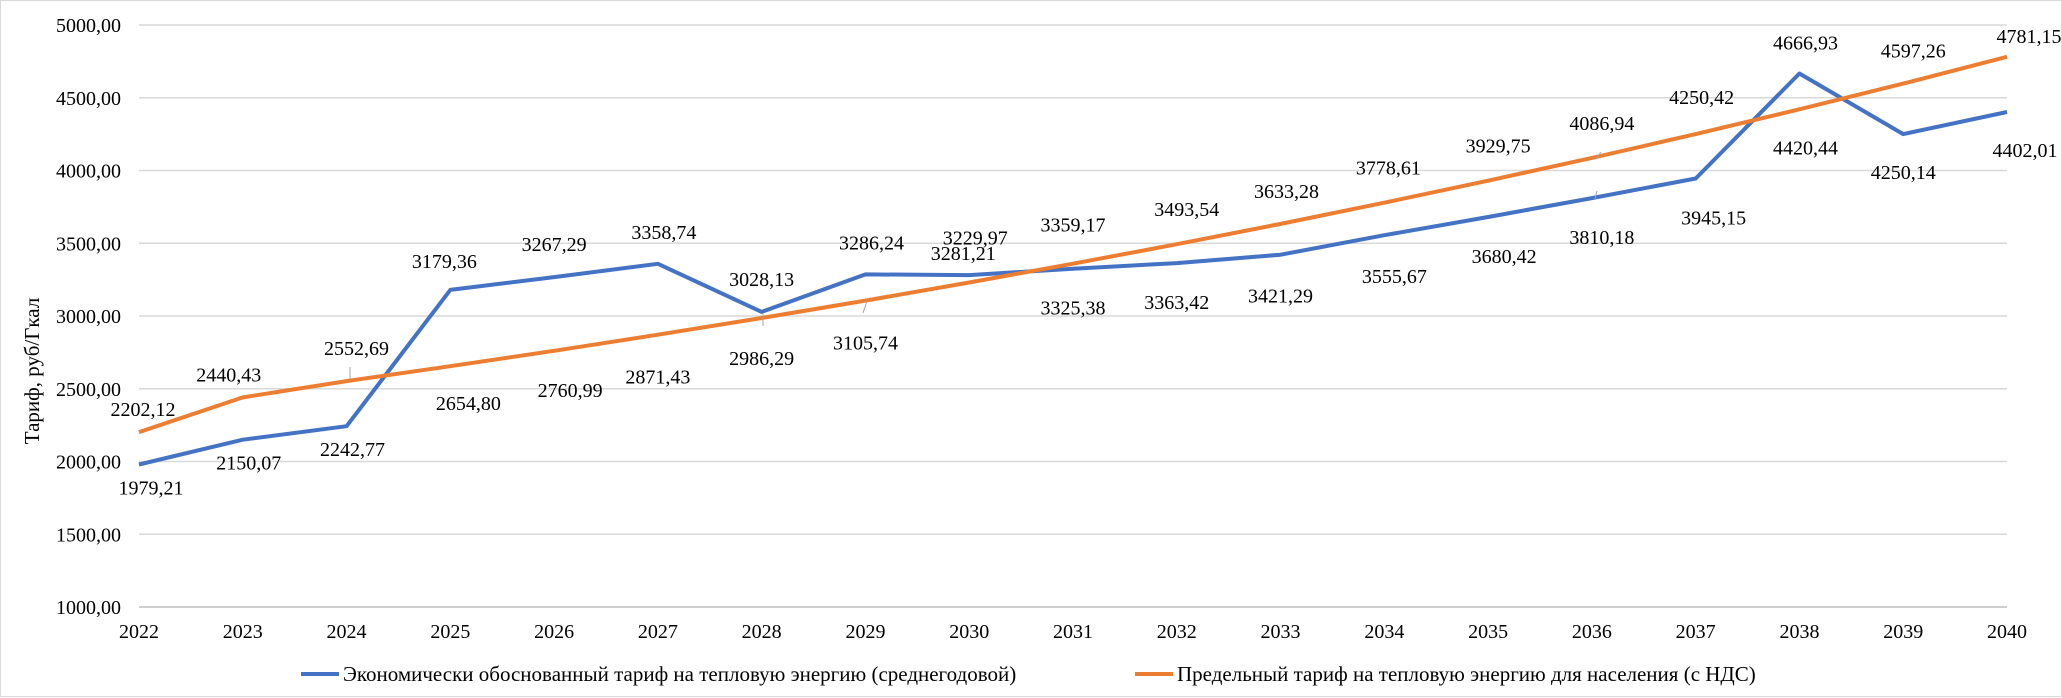  What do you see at coordinates (88, 608) in the screenshot?
I see `y-tick-label: 1000,00` at bounding box center [88, 608].